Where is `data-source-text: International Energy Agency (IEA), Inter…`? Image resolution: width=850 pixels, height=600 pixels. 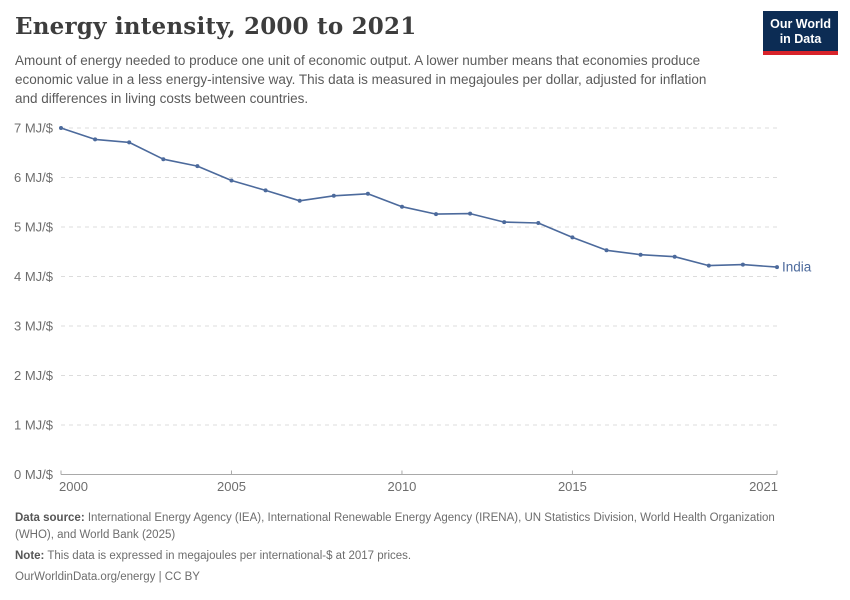 data-source-text: International Energy Agency (IEA), Inter… is located at coordinates (395, 527).